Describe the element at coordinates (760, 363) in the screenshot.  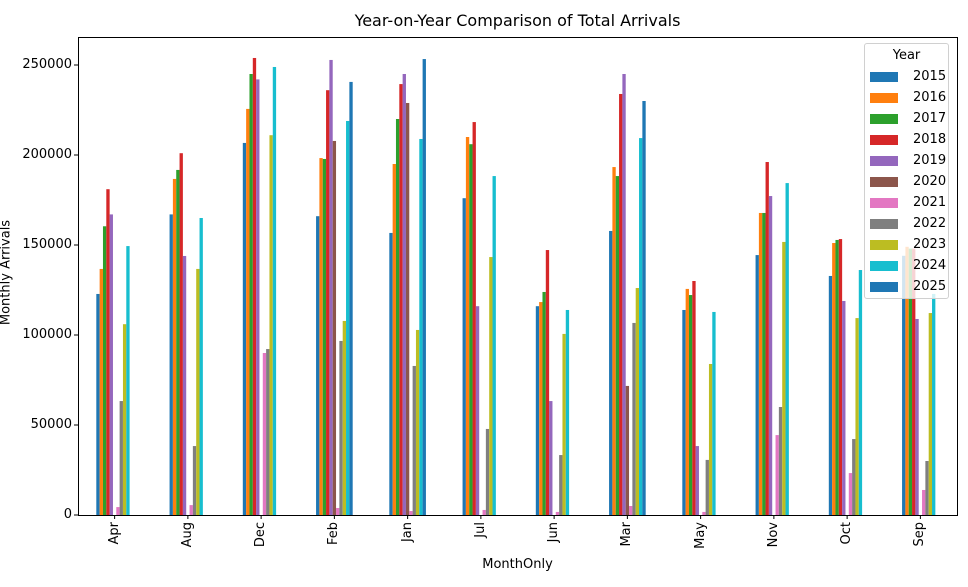
I see `bar-nov-2016` at that location.